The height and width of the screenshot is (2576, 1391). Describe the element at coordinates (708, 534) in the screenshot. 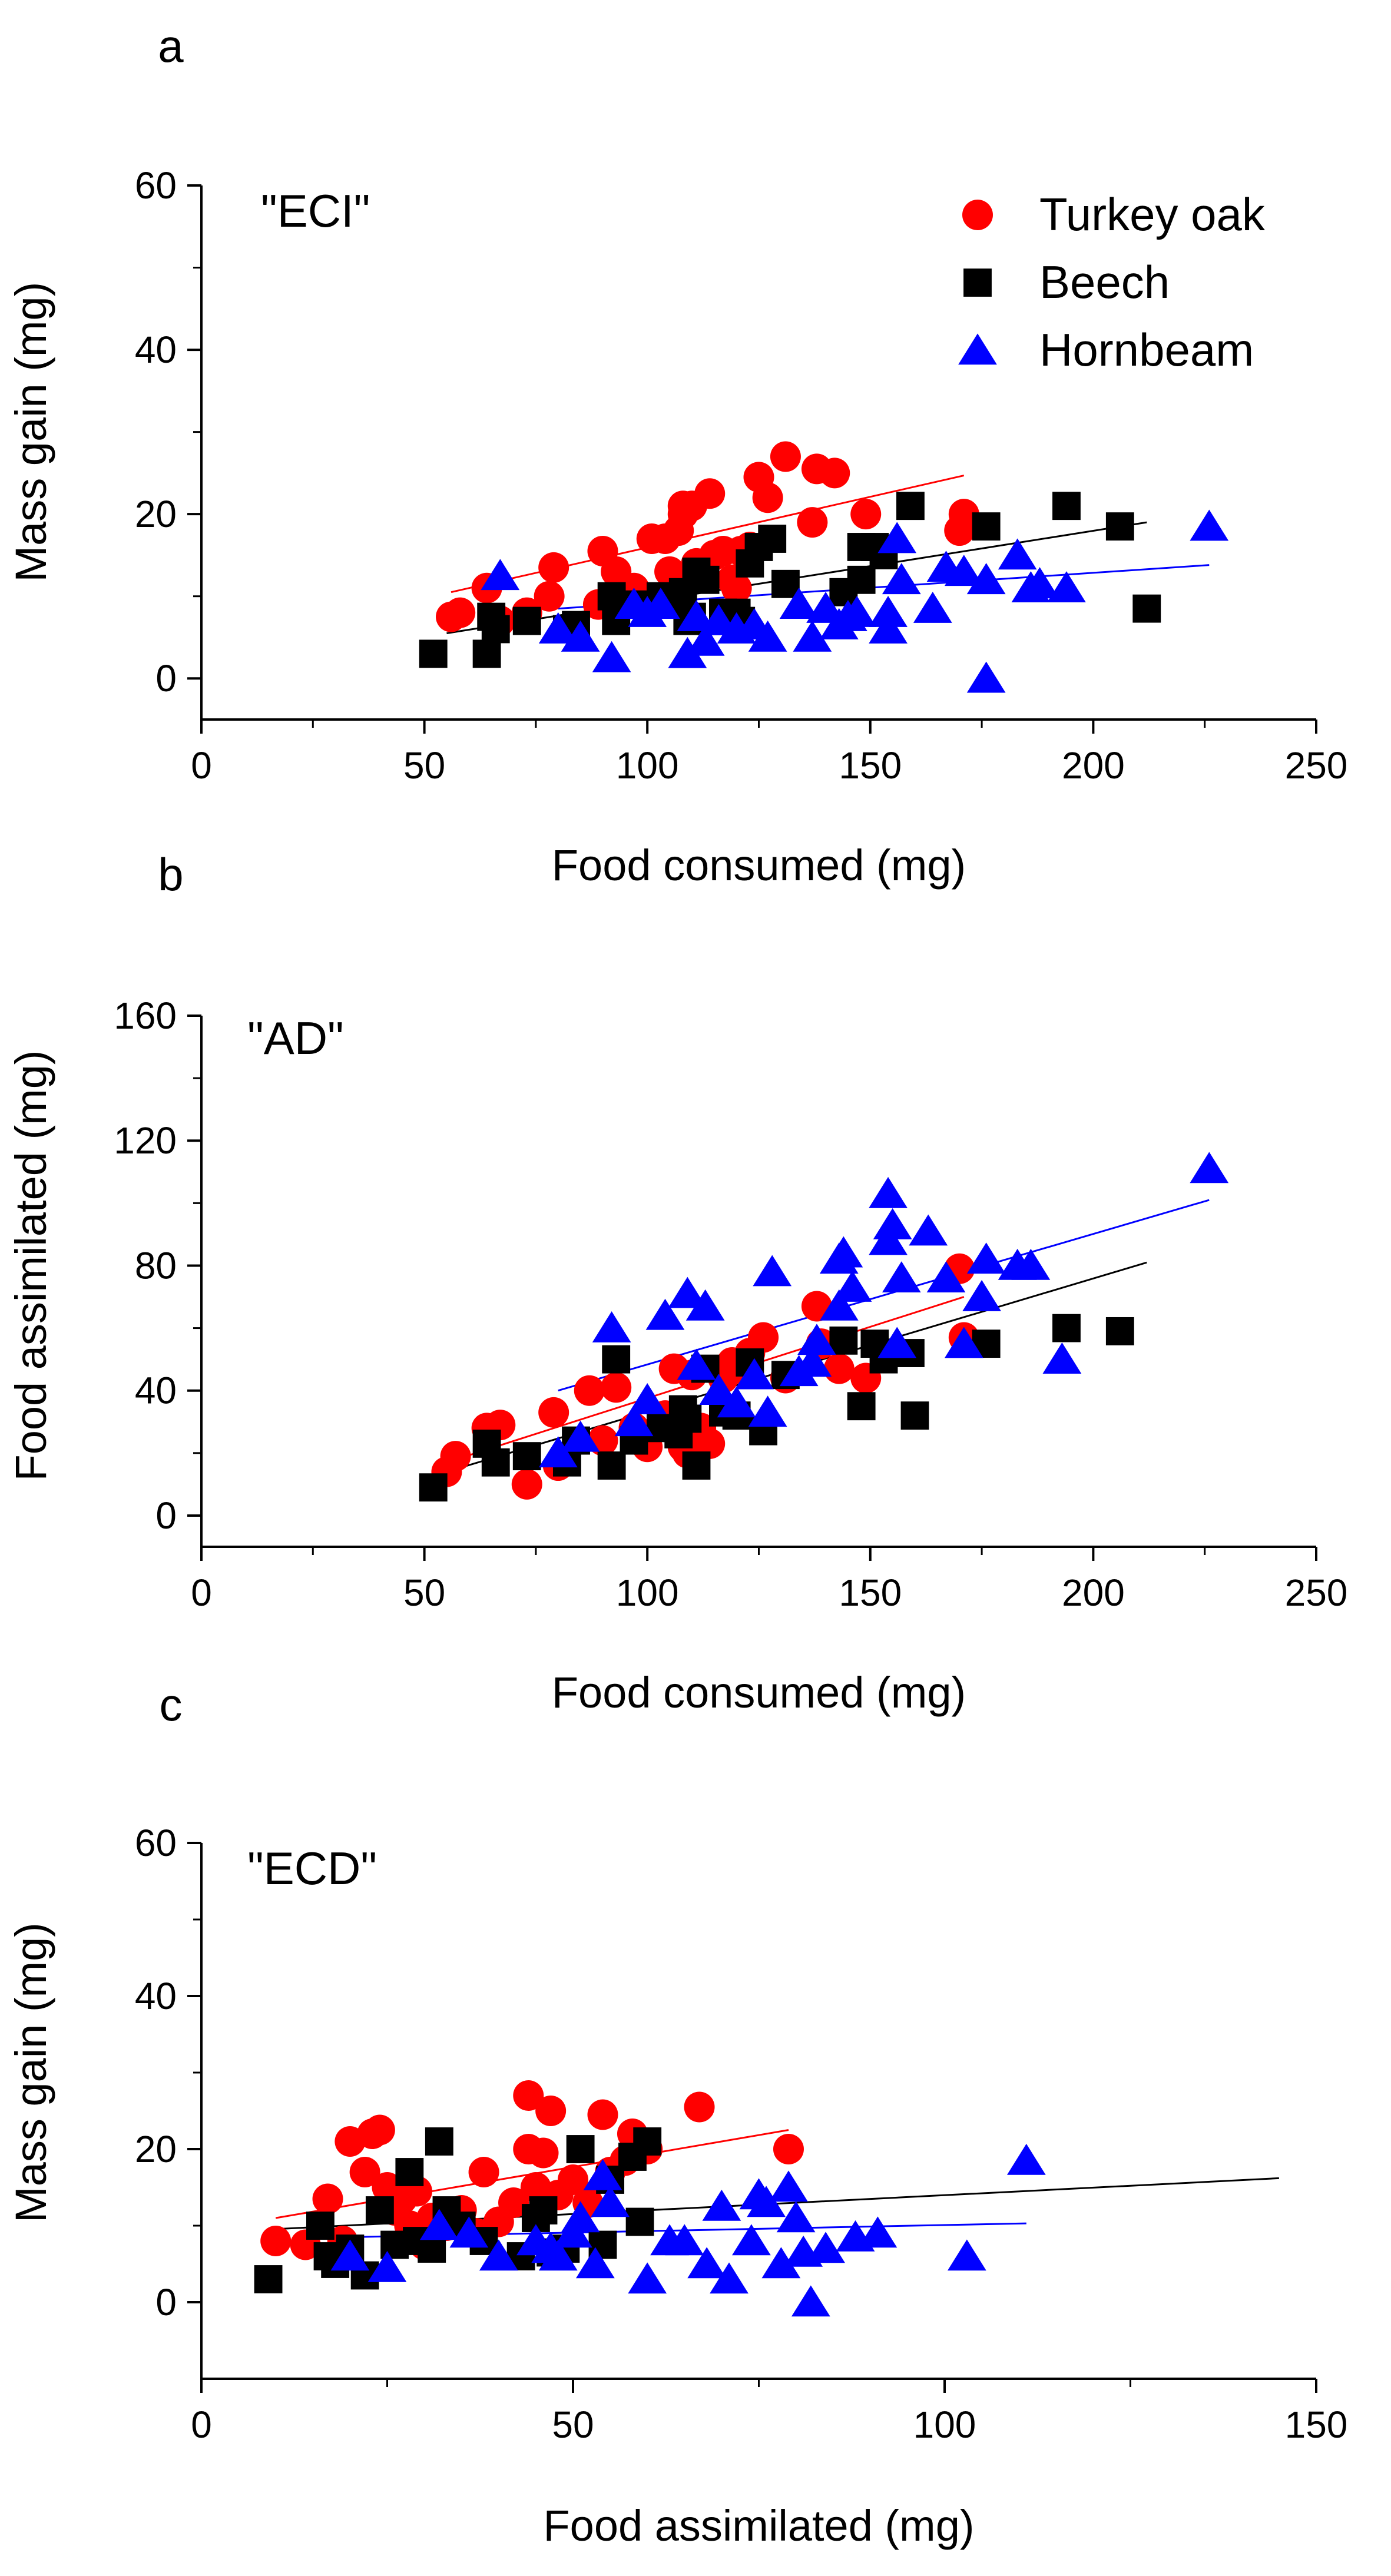

I see `fit-line-turkey-oak` at that location.